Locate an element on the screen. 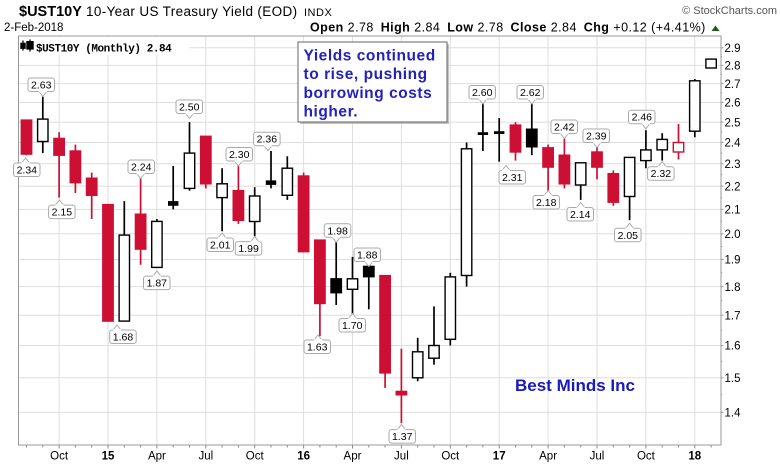 The height and width of the screenshot is (474, 780). svg-text: 2.9 is located at coordinates (733, 49).